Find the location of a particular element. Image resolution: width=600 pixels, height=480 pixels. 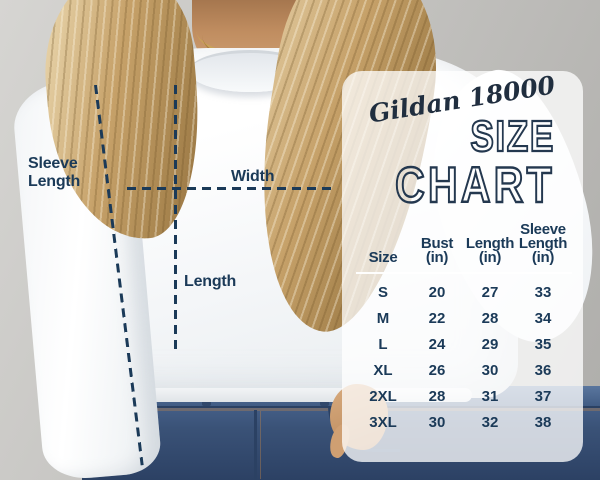

size-table-body: S 20 27 33 M 22 28 34 L 24 is located at coordinates (463, 357).